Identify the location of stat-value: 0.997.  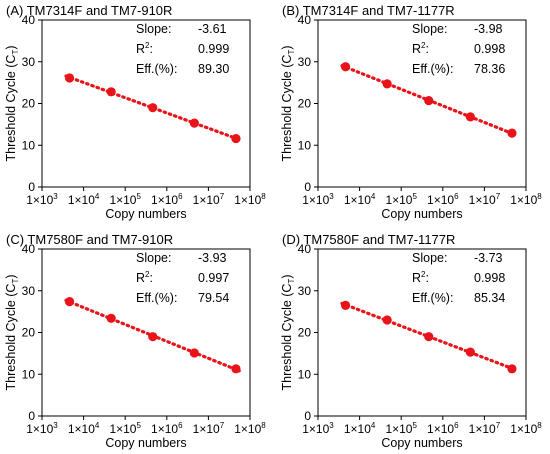
(213, 278).